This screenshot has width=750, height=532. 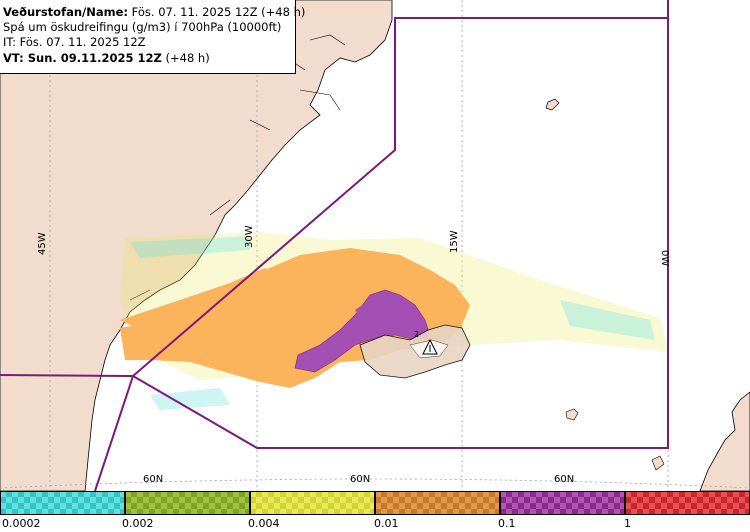 What do you see at coordinates (237, 167) in the screenshot?
I see `greenland-fjords` at bounding box center [237, 167].